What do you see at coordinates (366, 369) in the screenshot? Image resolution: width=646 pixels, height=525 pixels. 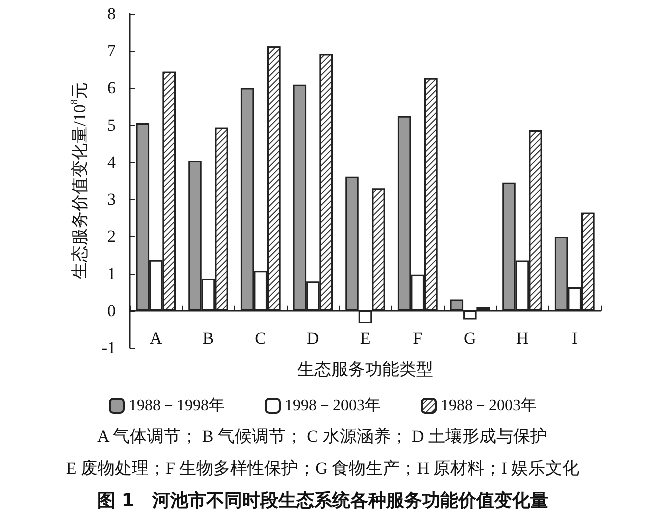 I see `x-axis-title: 生态服务功能类型` at bounding box center [366, 369].